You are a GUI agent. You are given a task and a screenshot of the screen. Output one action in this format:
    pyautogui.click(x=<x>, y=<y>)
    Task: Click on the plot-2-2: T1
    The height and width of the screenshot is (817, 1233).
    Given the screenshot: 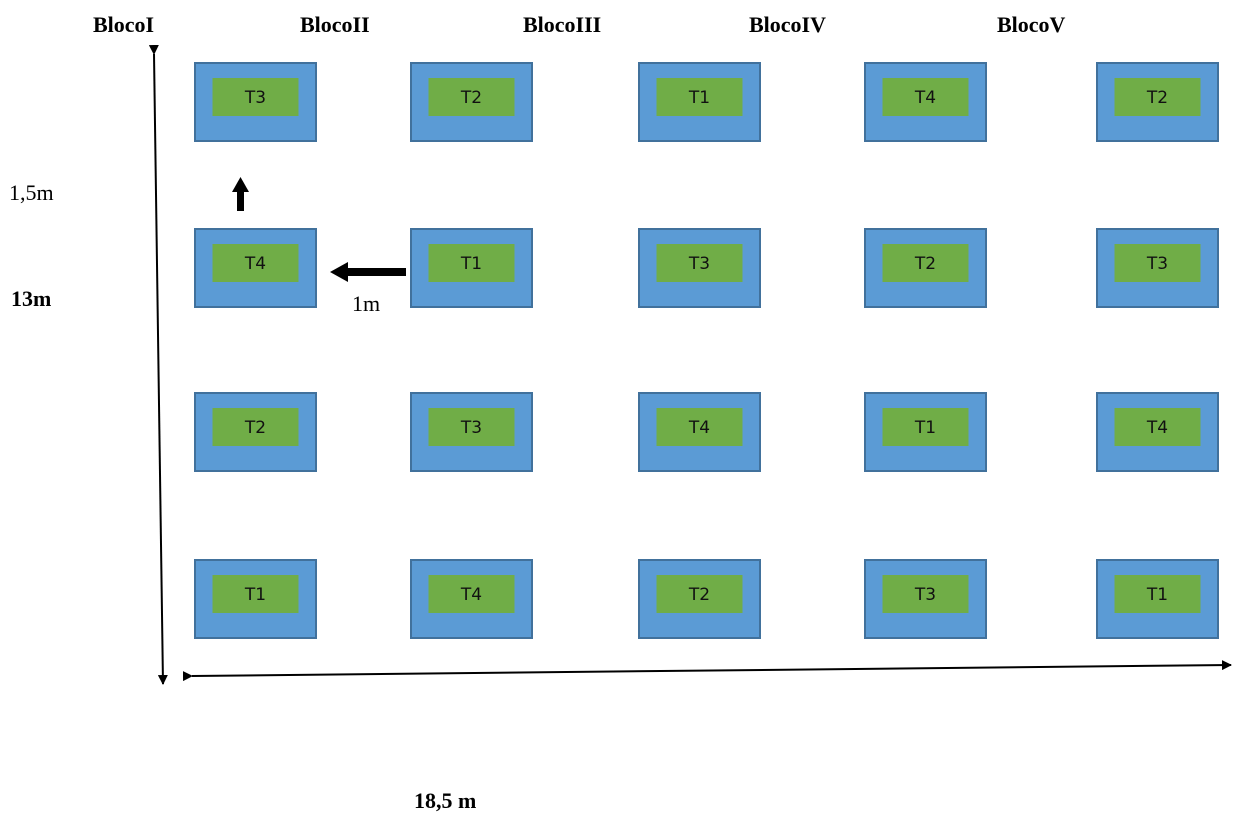 What is the action you would take?
    pyautogui.click(x=471, y=268)
    